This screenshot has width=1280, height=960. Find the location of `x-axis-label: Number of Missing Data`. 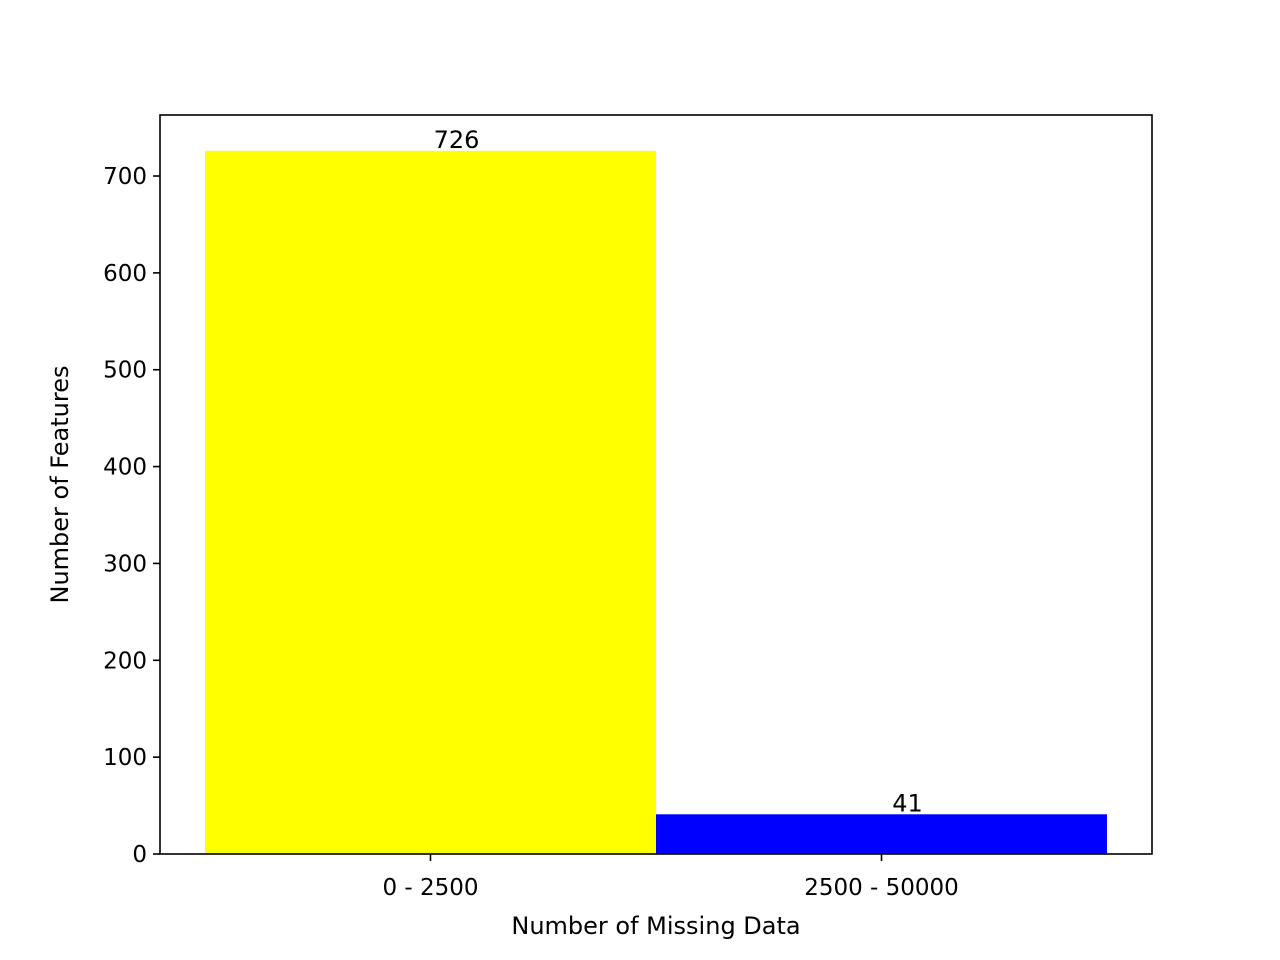

x-axis-label: Number of Missing Data is located at coordinates (655, 926).